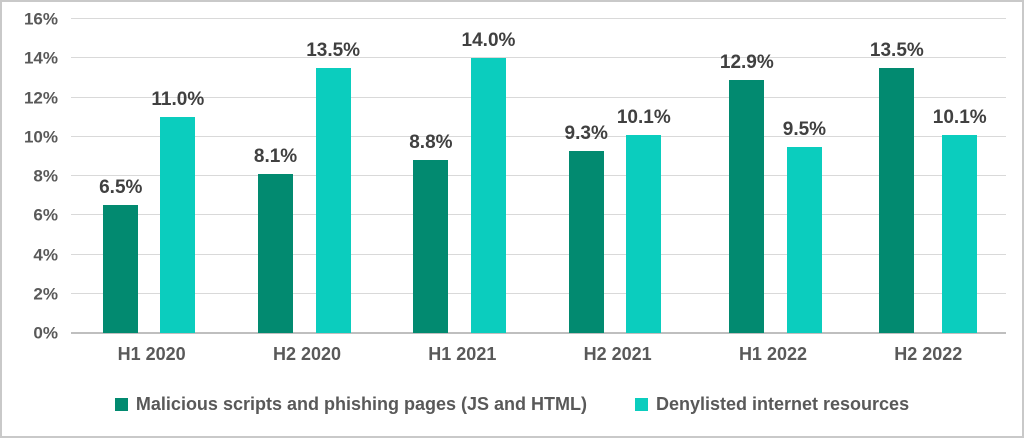 The image size is (1024, 438). What do you see at coordinates (960, 233) in the screenshot?
I see `bar-series2-h2-2022` at bounding box center [960, 233].